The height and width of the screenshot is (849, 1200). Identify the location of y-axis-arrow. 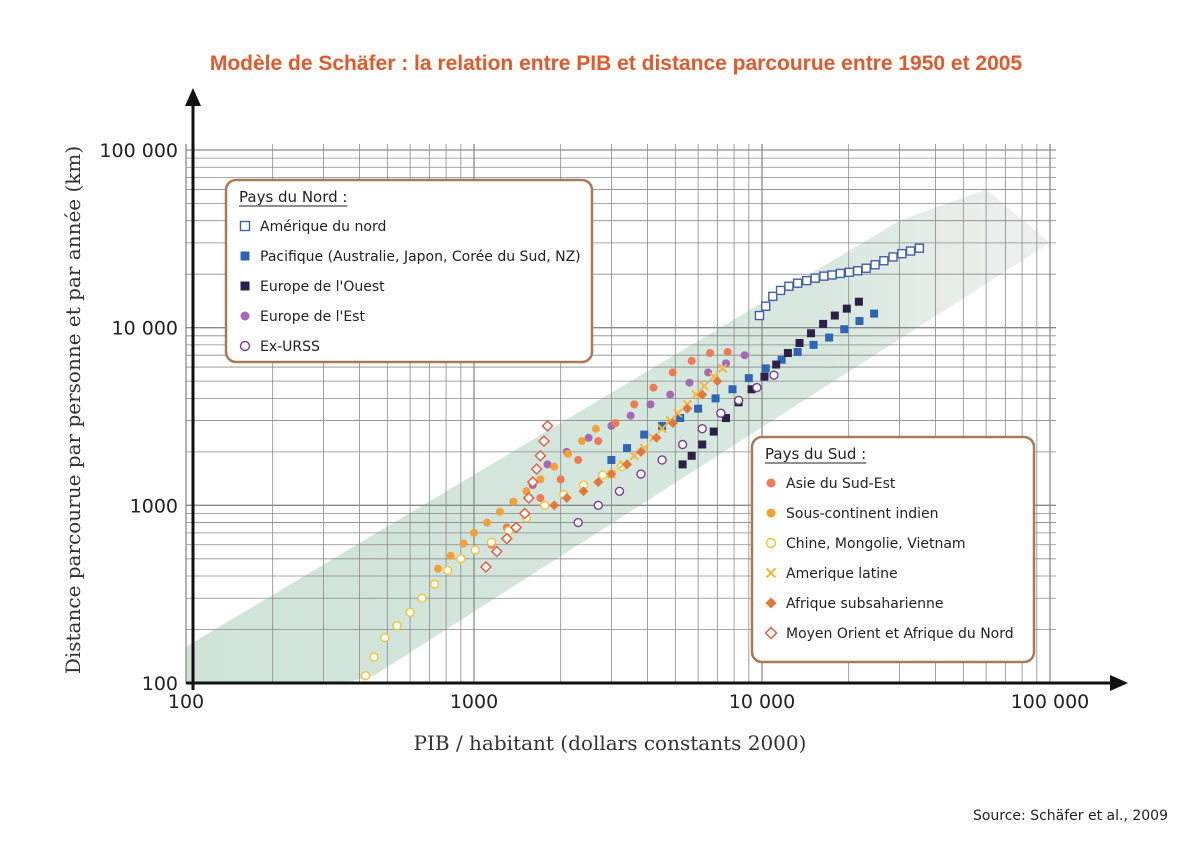
(193, 97).